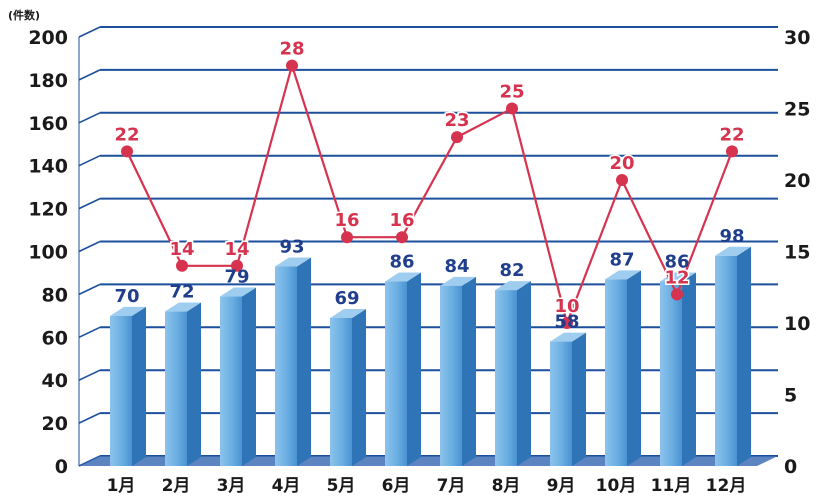 Image resolution: width=836 pixels, height=497 pixels. What do you see at coordinates (341, 486) in the screenshot?
I see `x-tick-label: 5月` at bounding box center [341, 486].